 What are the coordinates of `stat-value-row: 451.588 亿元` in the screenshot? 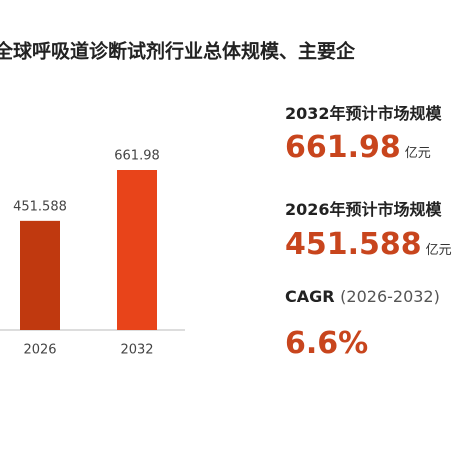 It's located at (368, 244).